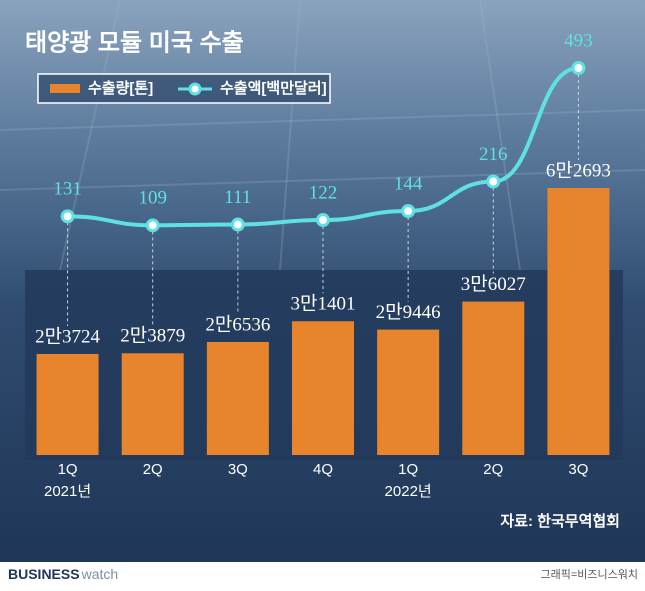 The width and height of the screenshot is (645, 591). Describe the element at coordinates (67, 336) in the screenshot. I see `bar-value-label: 2만3724` at that location.